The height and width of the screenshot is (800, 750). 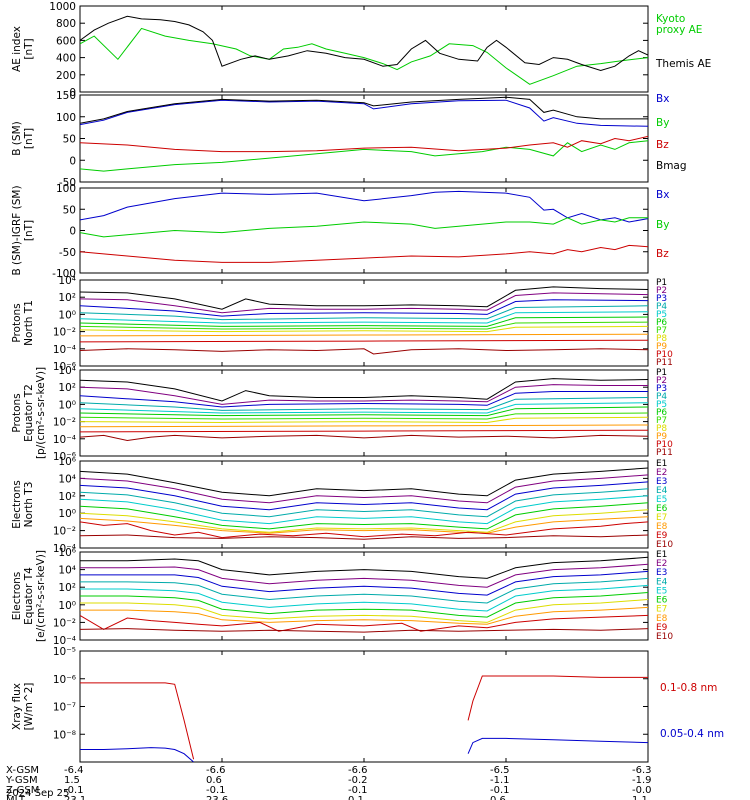 I want to click on series-line-p10, so click(x=364, y=341).